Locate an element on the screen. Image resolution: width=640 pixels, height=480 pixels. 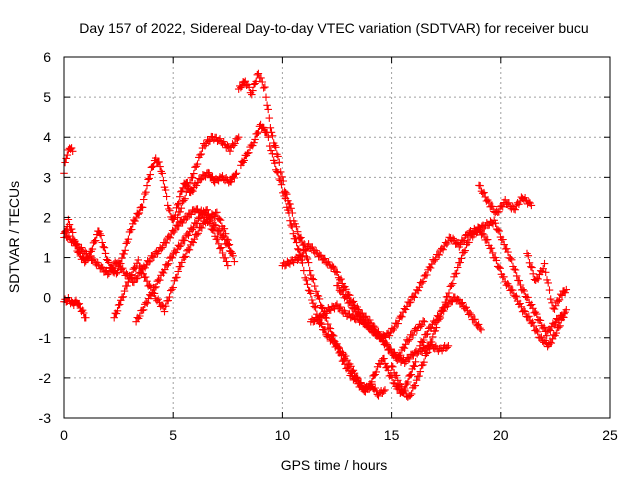
y-tick-label: 0 is located at coordinates (47, 298).